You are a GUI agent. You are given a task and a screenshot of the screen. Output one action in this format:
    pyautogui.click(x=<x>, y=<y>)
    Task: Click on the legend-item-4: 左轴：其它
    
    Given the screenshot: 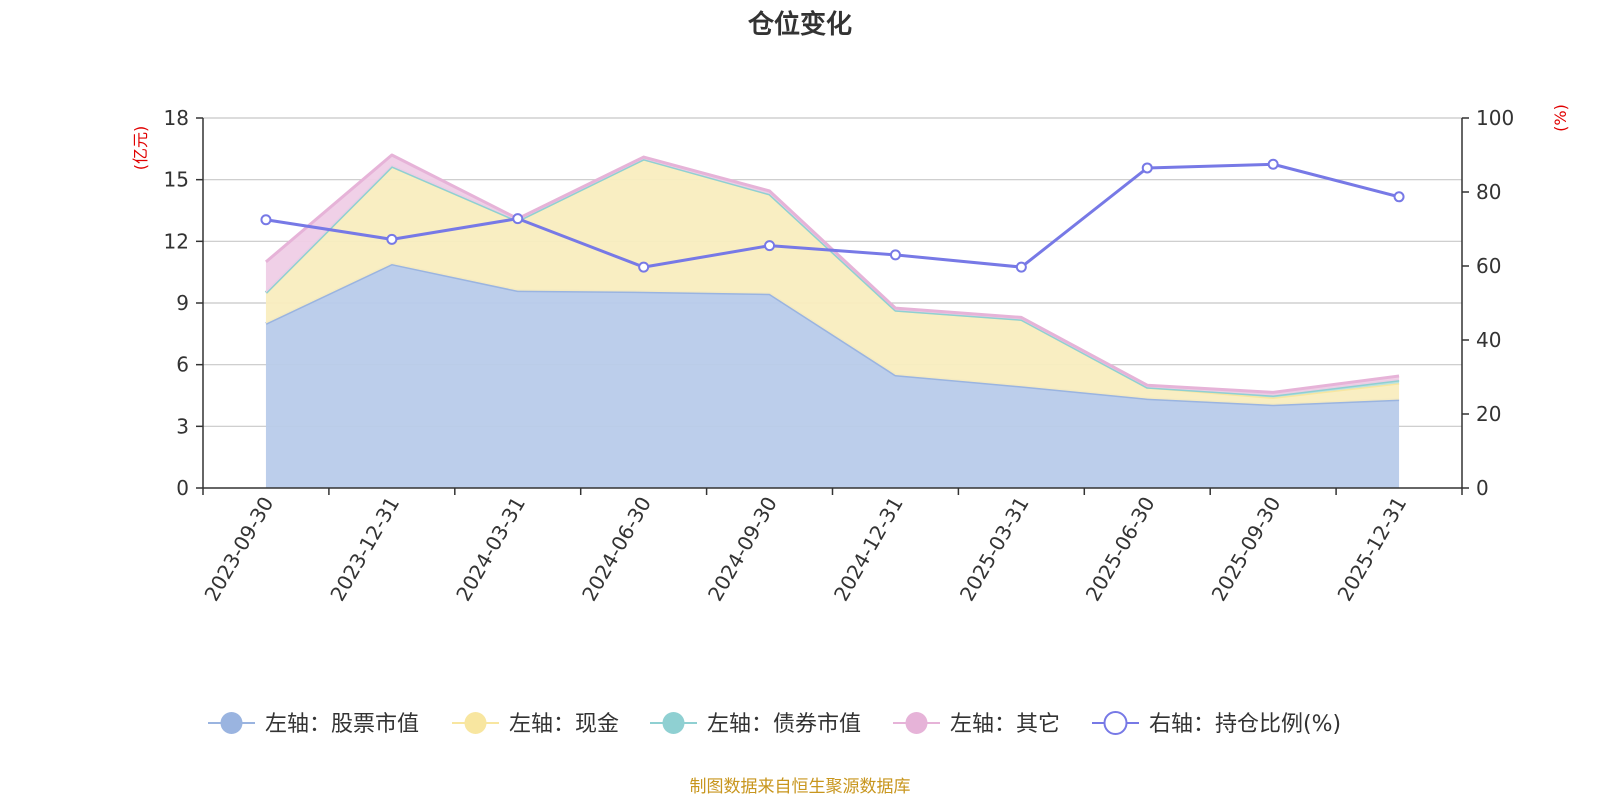 What is the action you would take?
    pyautogui.click(x=976, y=724)
    